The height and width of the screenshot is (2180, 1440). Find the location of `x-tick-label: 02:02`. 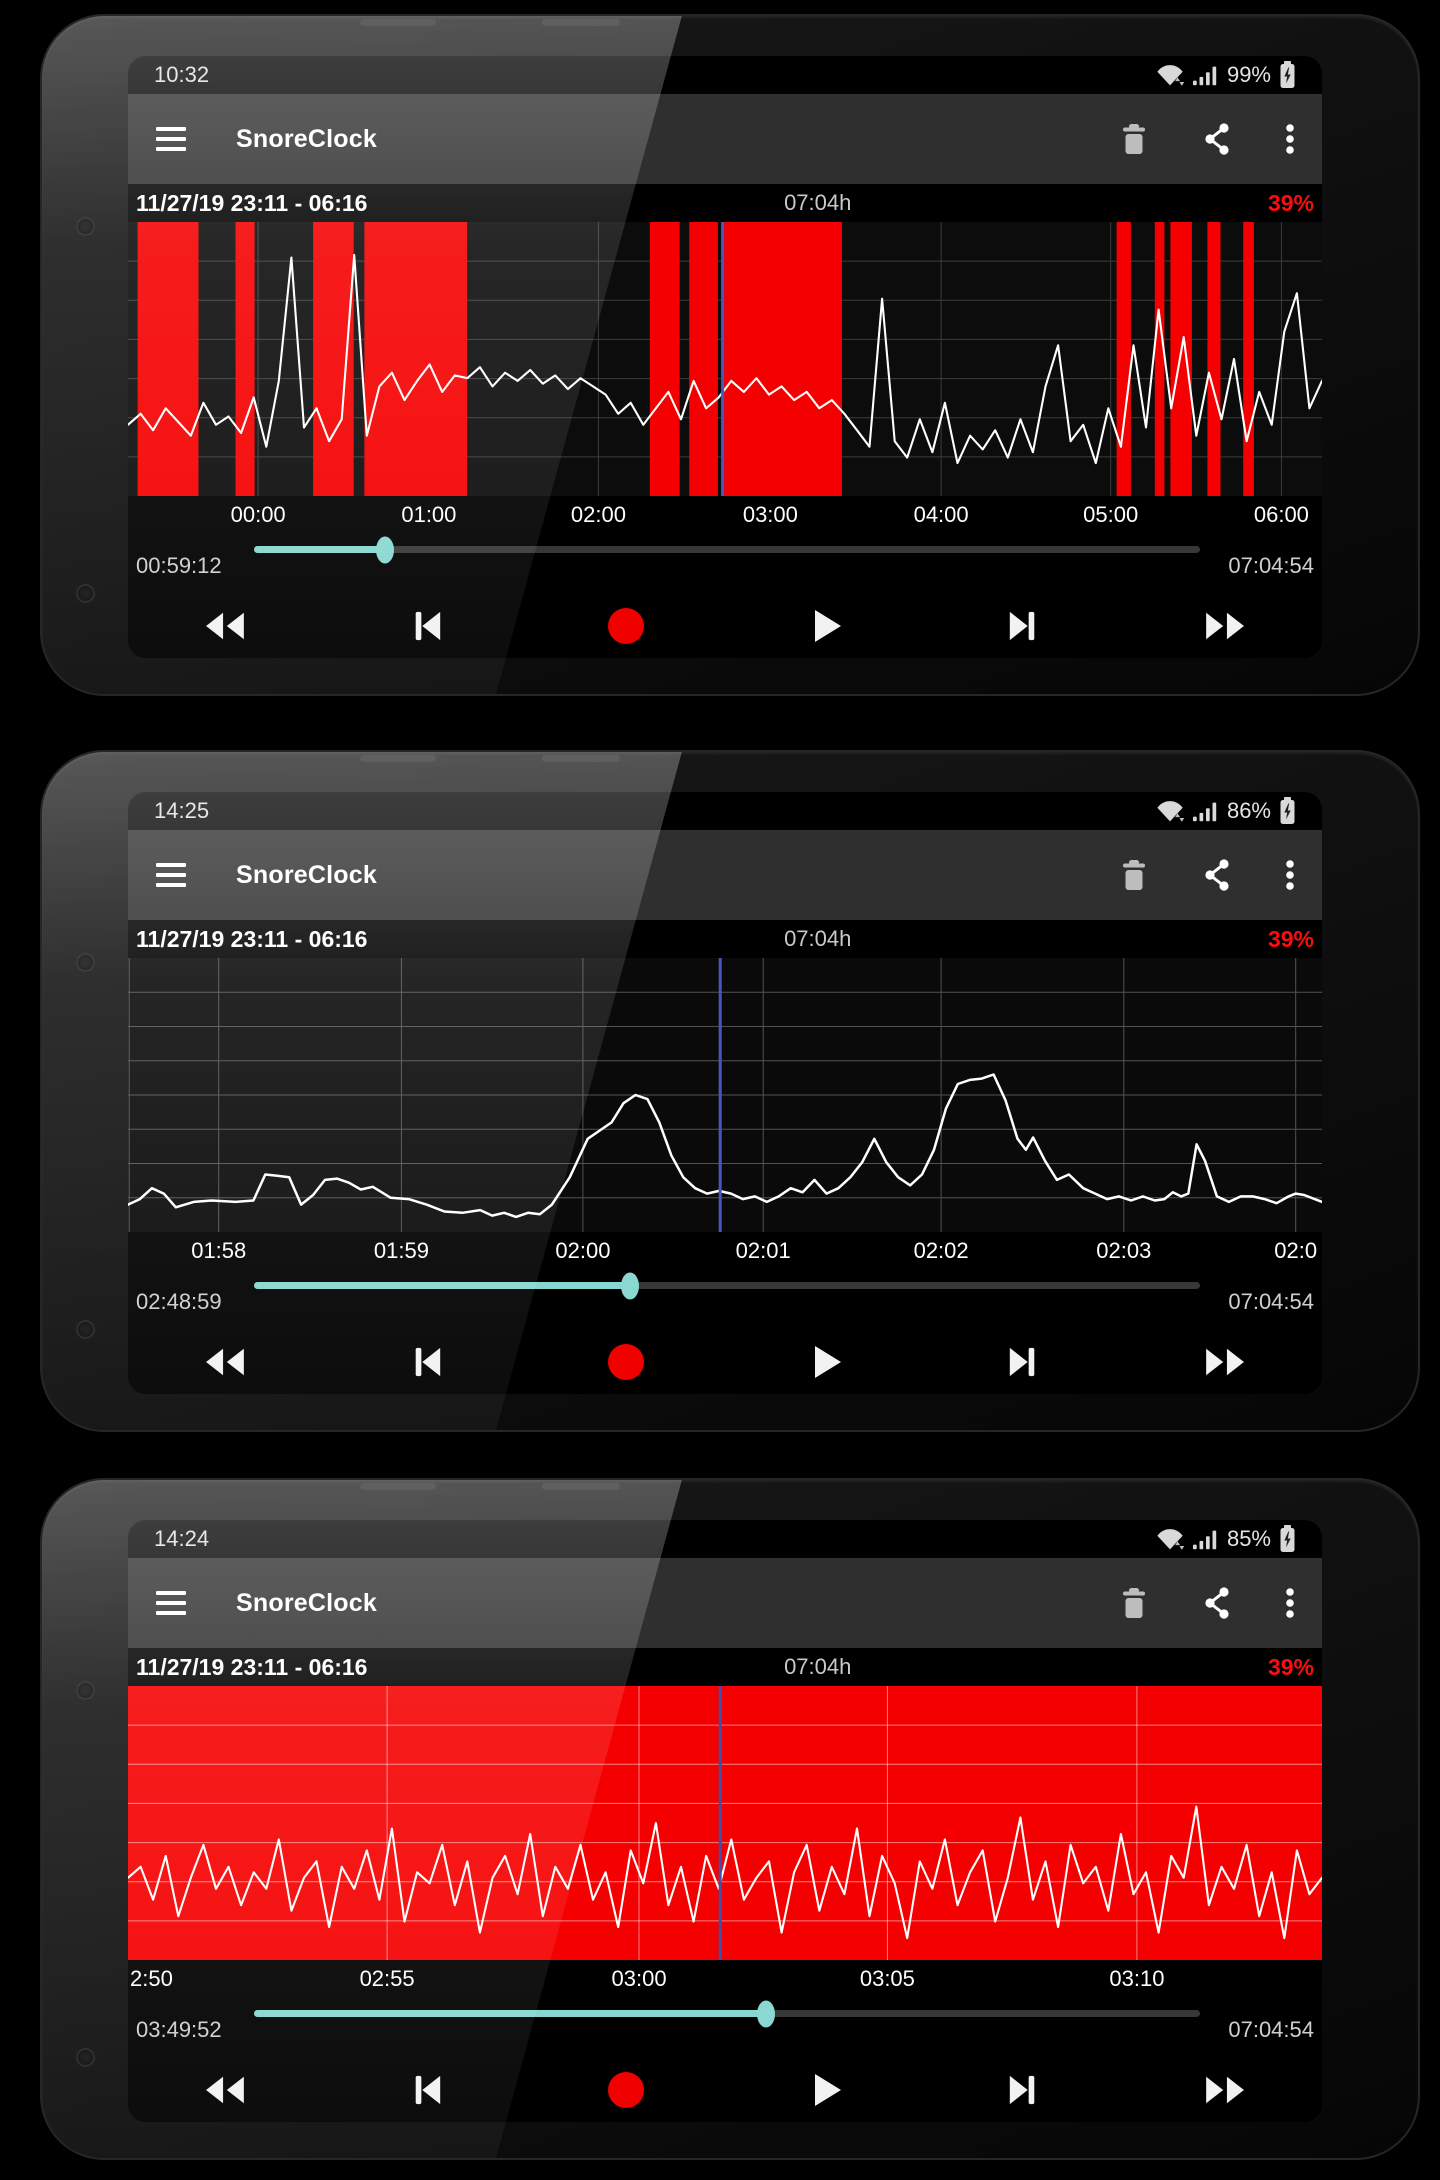

x-tick-label: 02:02 is located at coordinates (941, 1250).